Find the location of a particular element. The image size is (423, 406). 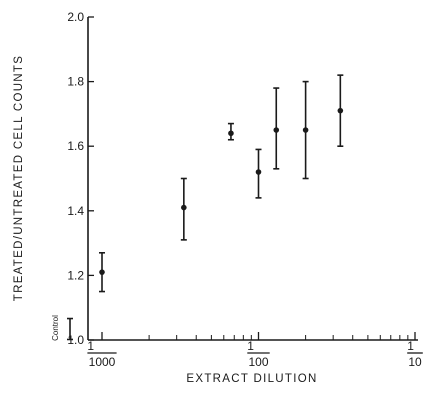

x-tick-label-10: 110 is located at coordinates (415, 354).